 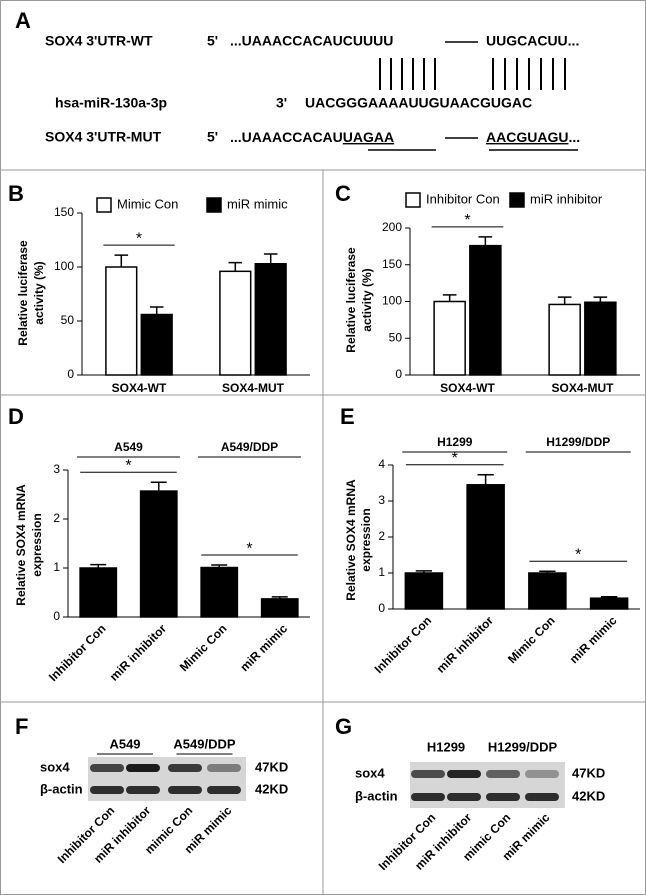 I want to click on band-size: 42KD, so click(x=271, y=788).